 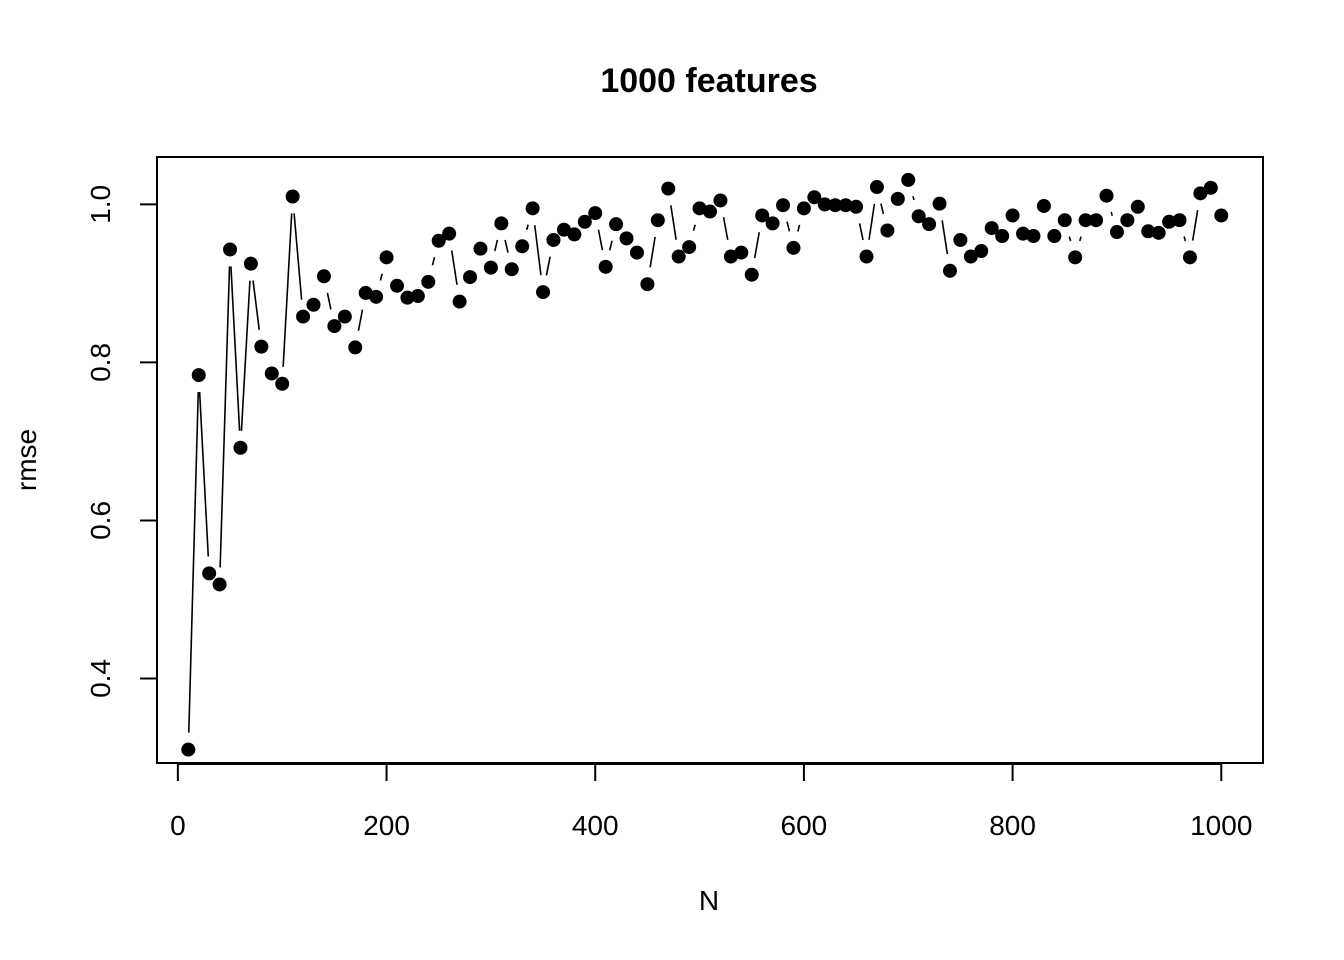 I want to click on y-axis-label: rmse, so click(x=26, y=460).